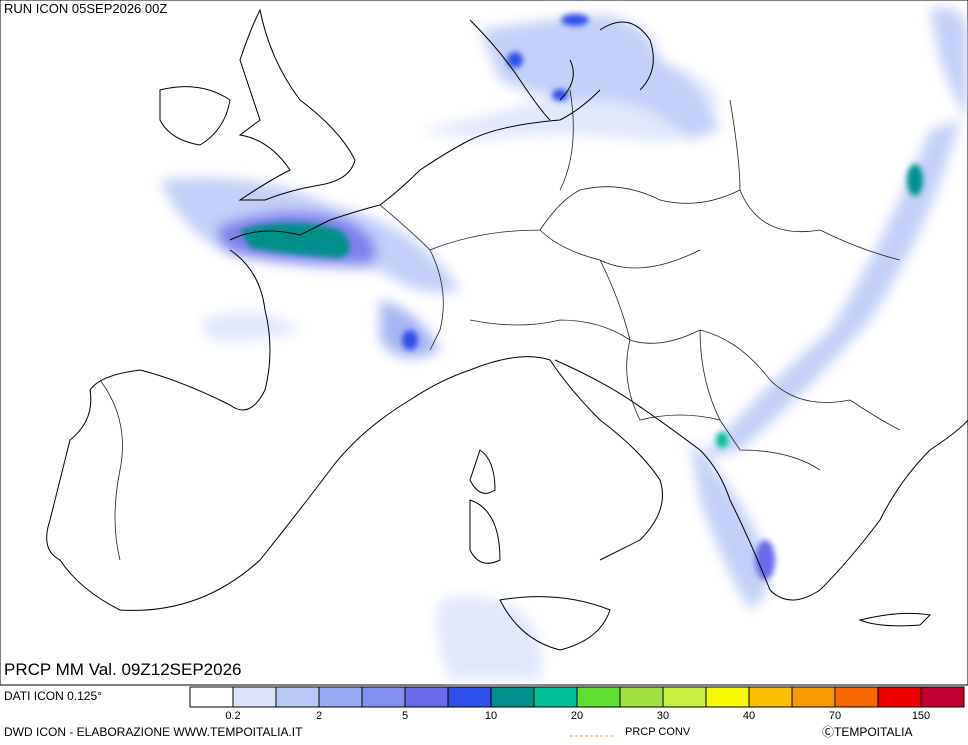 This screenshot has height=745, width=968. What do you see at coordinates (749, 716) in the screenshot?
I see `scale-label: 40` at bounding box center [749, 716].